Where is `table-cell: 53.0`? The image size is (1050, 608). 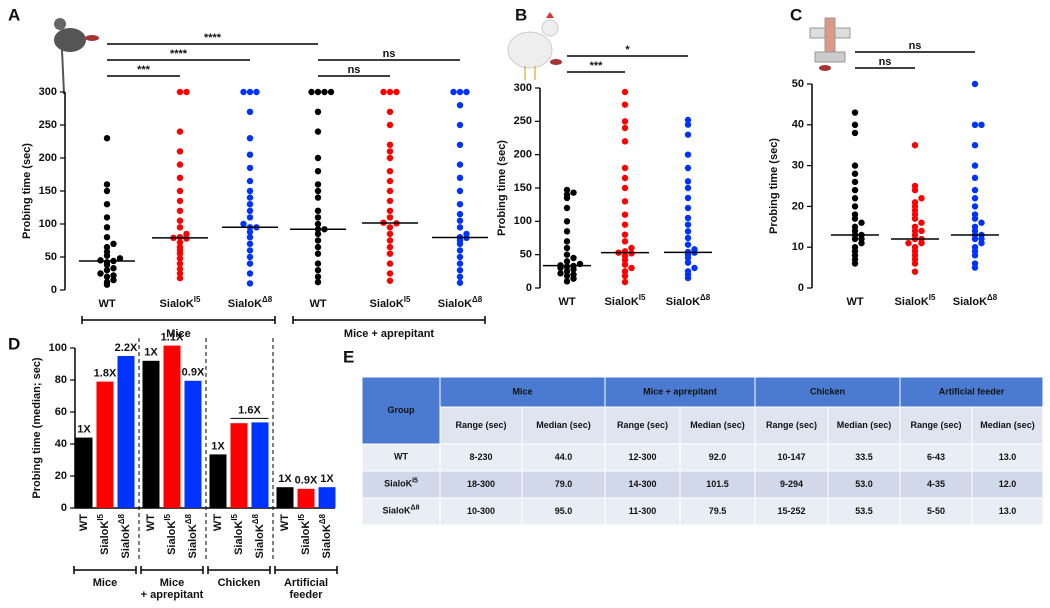
table-cell: 53.0 is located at coordinates (864, 484).